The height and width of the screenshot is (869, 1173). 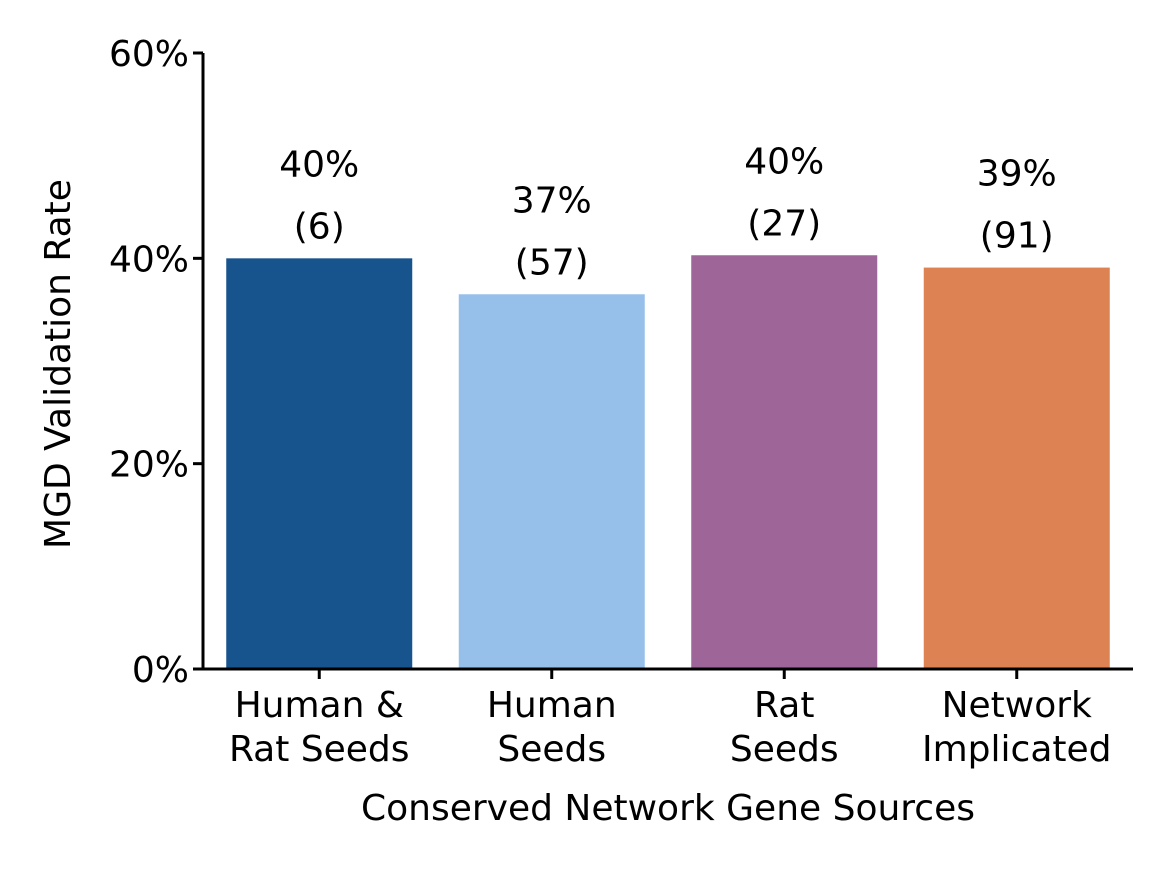 I want to click on x-tick-label: Rat Seeds, so click(x=319, y=749).